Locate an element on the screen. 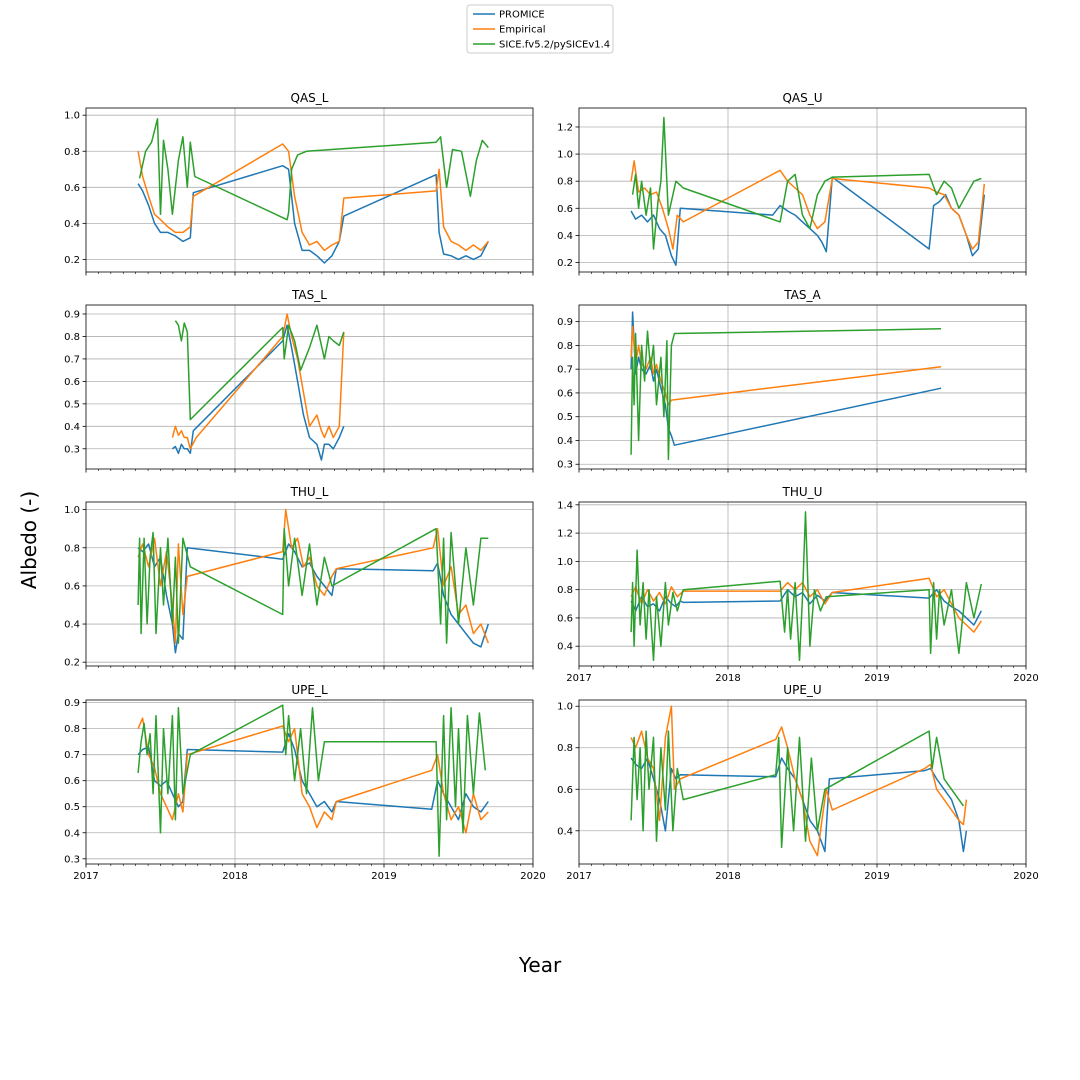 The height and width of the screenshot is (1080, 1080). xtick-label-upe-l: 2019 is located at coordinates (383, 876).